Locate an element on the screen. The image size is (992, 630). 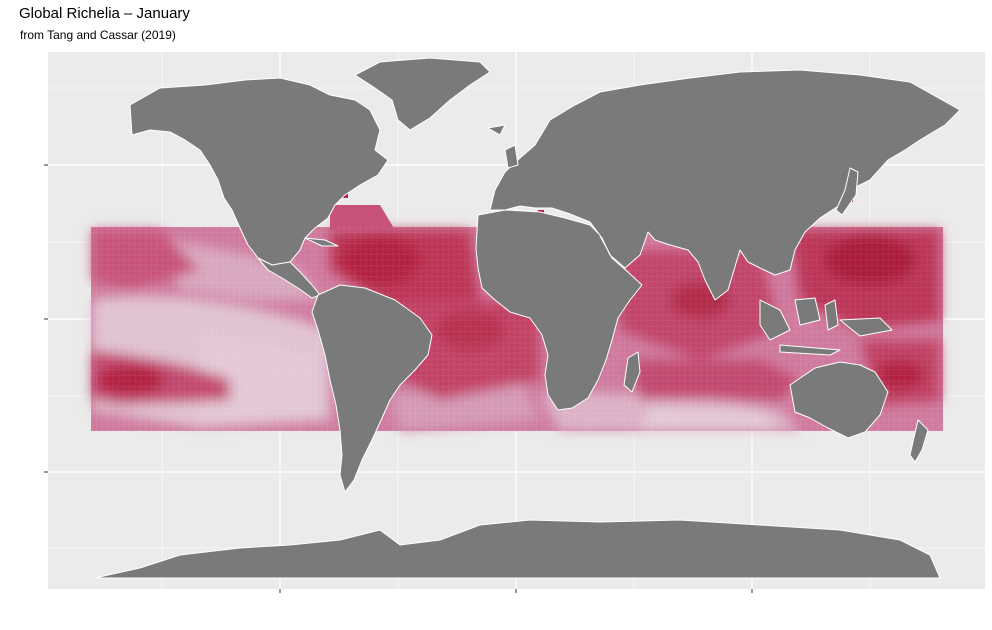
british-isles is located at coordinates (503, 146).